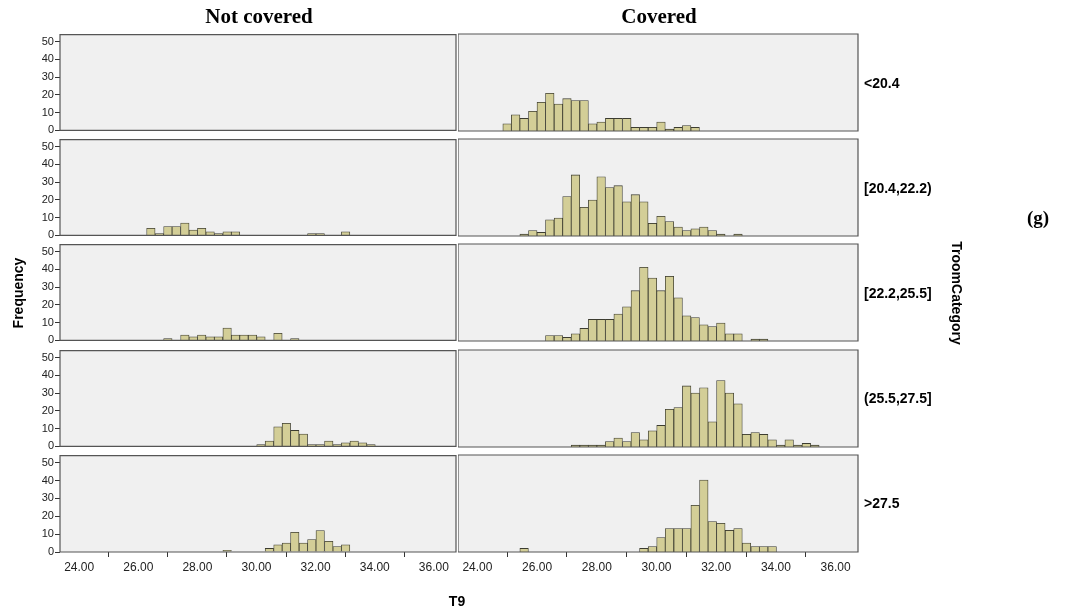 The width and height of the screenshot is (1067, 615). What do you see at coordinates (18, 293) in the screenshot?
I see `y-axis-title: Frequency` at bounding box center [18, 293].